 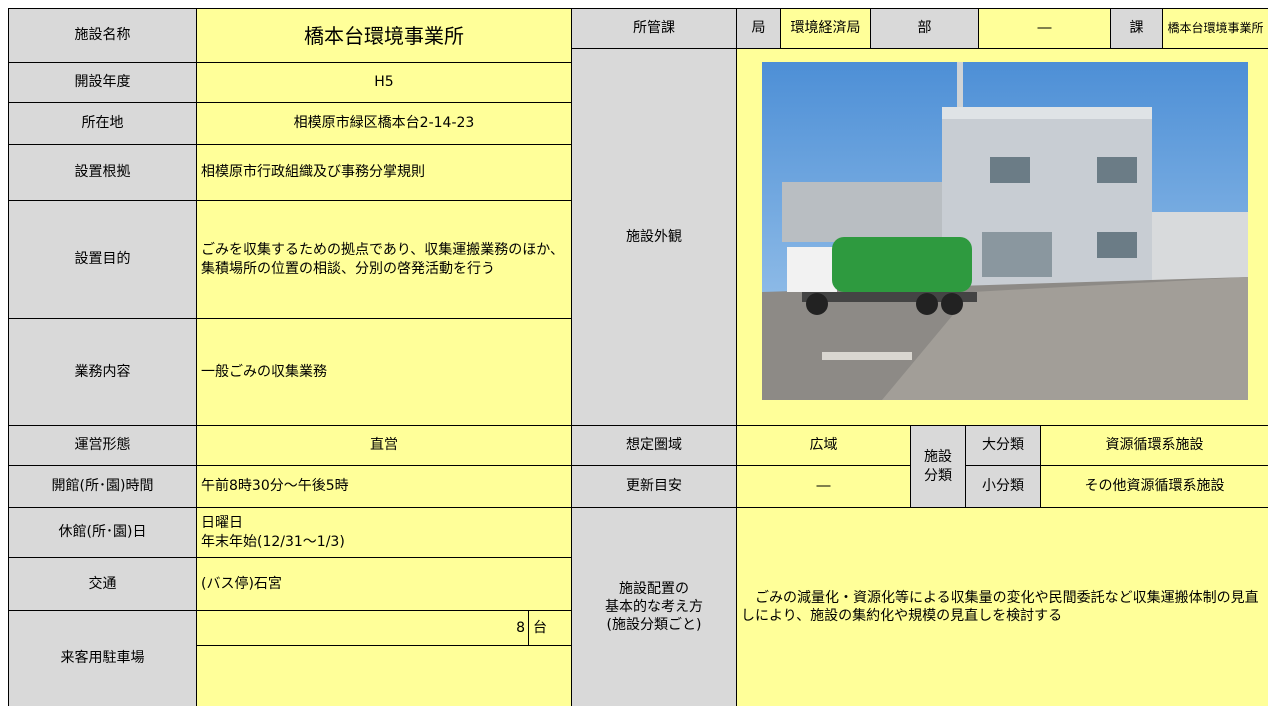 I want to click on field-label-line: 基本的な考え方, so click(x=654, y=606).